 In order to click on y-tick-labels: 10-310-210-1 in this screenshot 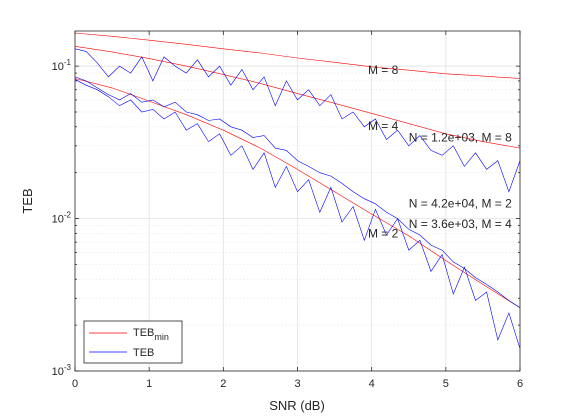, I will do `click(62, 218)`.